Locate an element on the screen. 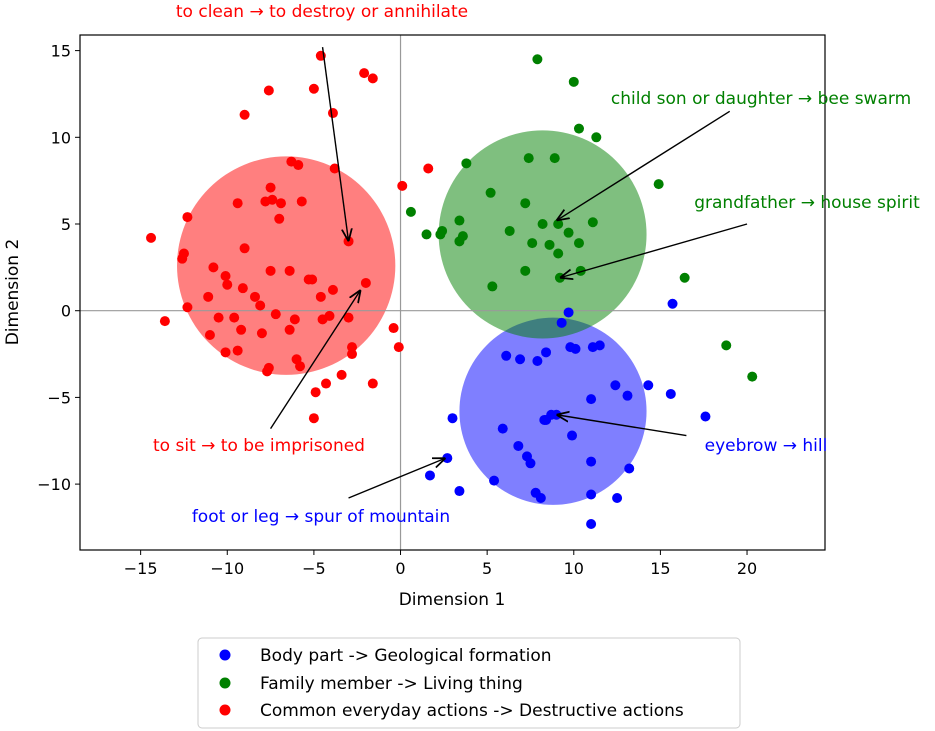 The width and height of the screenshot is (935, 731). x-axis-ticks: −15 −10 −5 0 5 10 15 20 is located at coordinates (440, 564).